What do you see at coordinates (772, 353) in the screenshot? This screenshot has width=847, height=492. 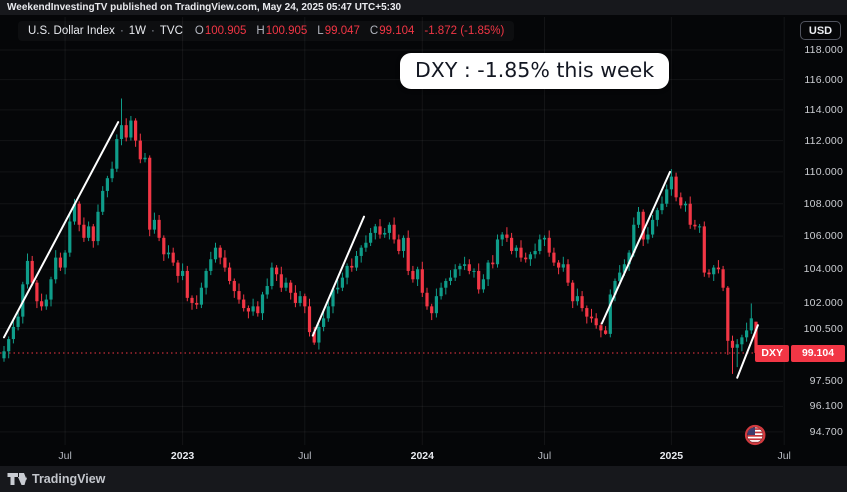 I see `price-tag-symbol: DXY` at bounding box center [772, 353].